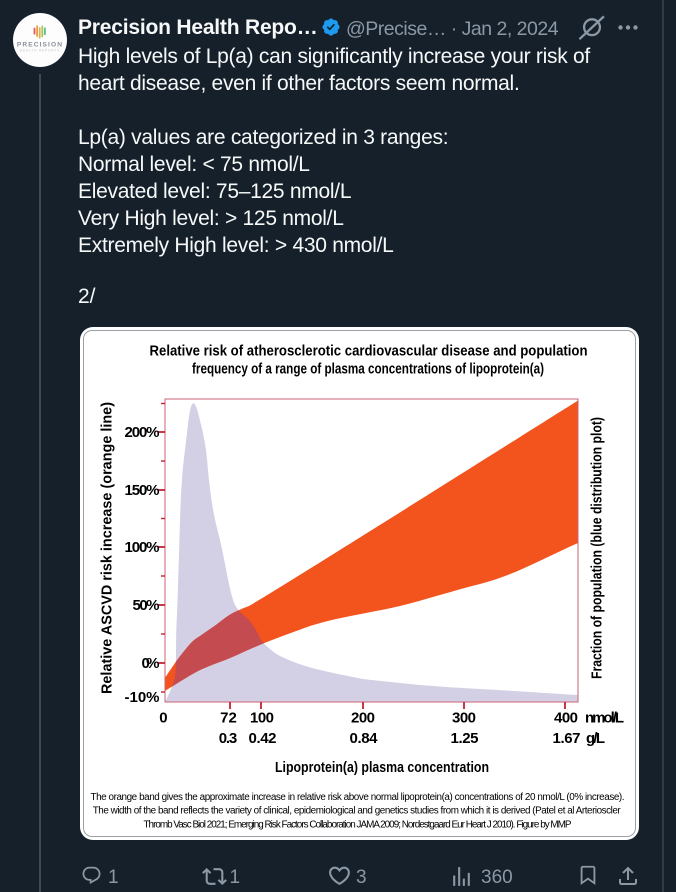 This screenshot has width=676, height=892. Describe the element at coordinates (151, 663) in the screenshot. I see `svg-text: 0%` at that location.